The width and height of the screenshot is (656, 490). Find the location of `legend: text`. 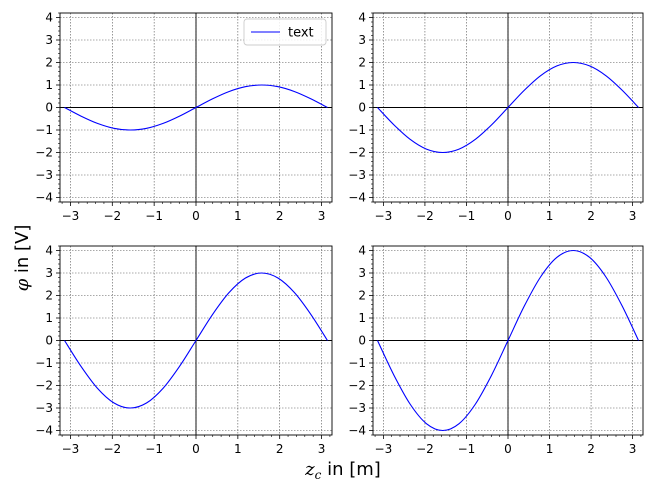

legend: text is located at coordinates (285, 32).